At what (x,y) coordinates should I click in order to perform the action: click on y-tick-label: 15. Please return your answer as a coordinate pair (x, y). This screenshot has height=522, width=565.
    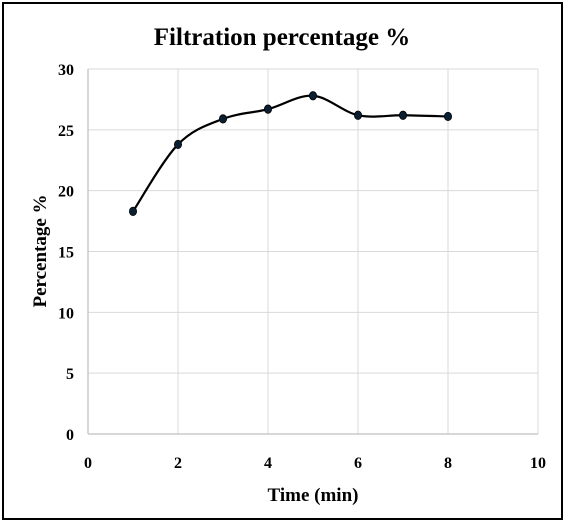
    Looking at the image, I should click on (66, 253).